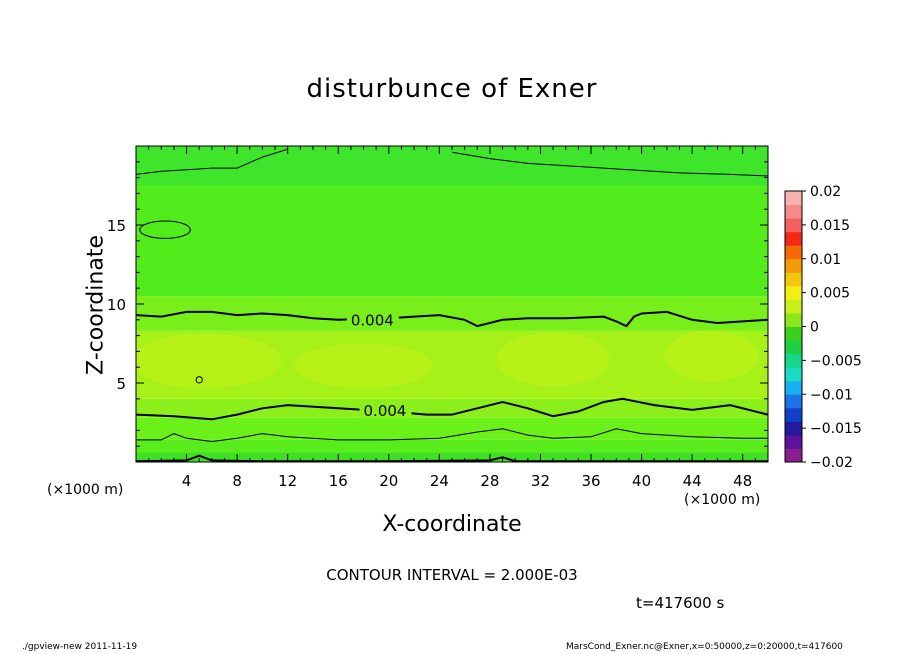 This screenshot has height=654, width=904. I want to click on colorbar-tick-label: 0.02, so click(825, 192).